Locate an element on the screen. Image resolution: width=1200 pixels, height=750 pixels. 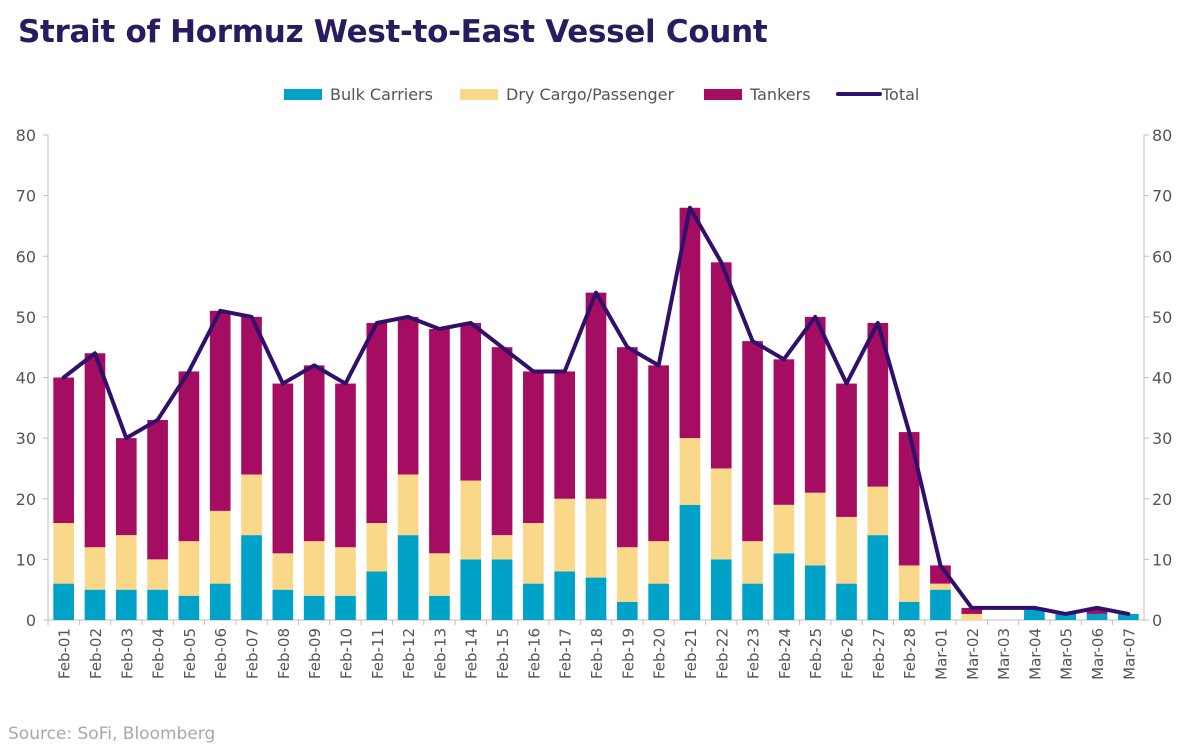
y-tick-label-right: 70 is located at coordinates (1162, 196).